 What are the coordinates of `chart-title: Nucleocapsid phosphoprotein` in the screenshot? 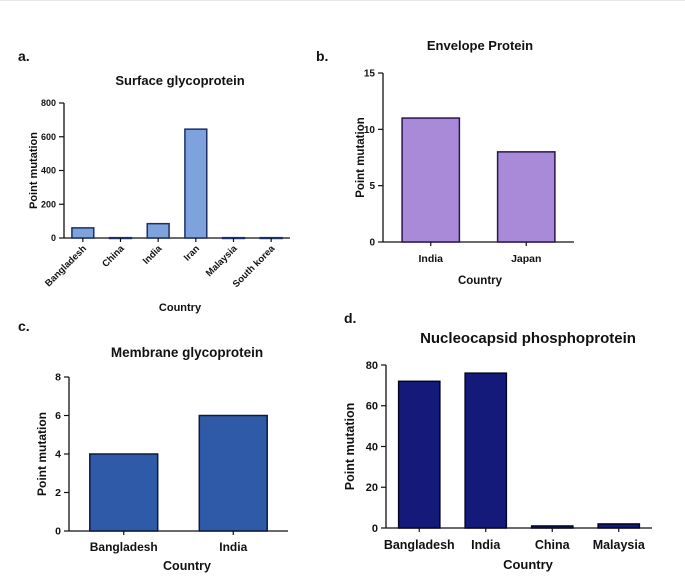 It's located at (528, 338).